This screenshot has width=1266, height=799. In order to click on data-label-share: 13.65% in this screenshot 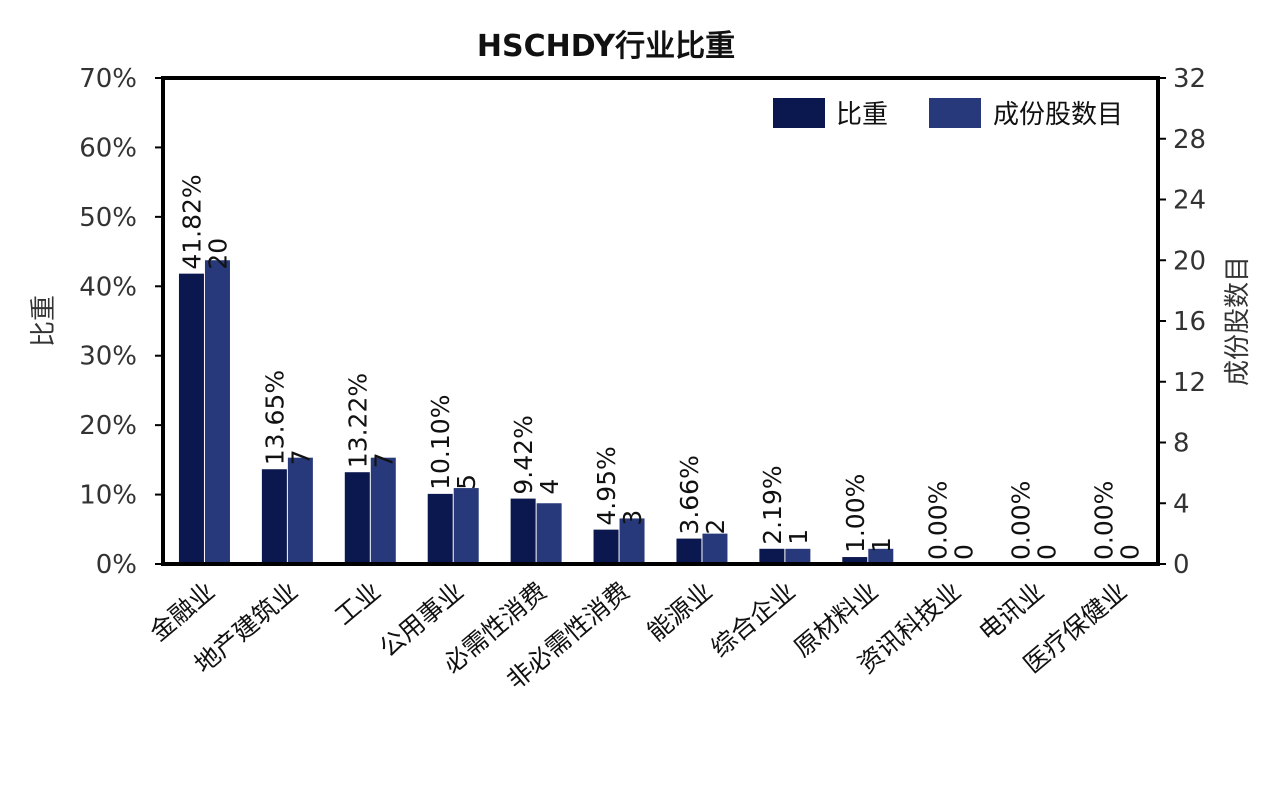, I will do `click(274, 417)`.